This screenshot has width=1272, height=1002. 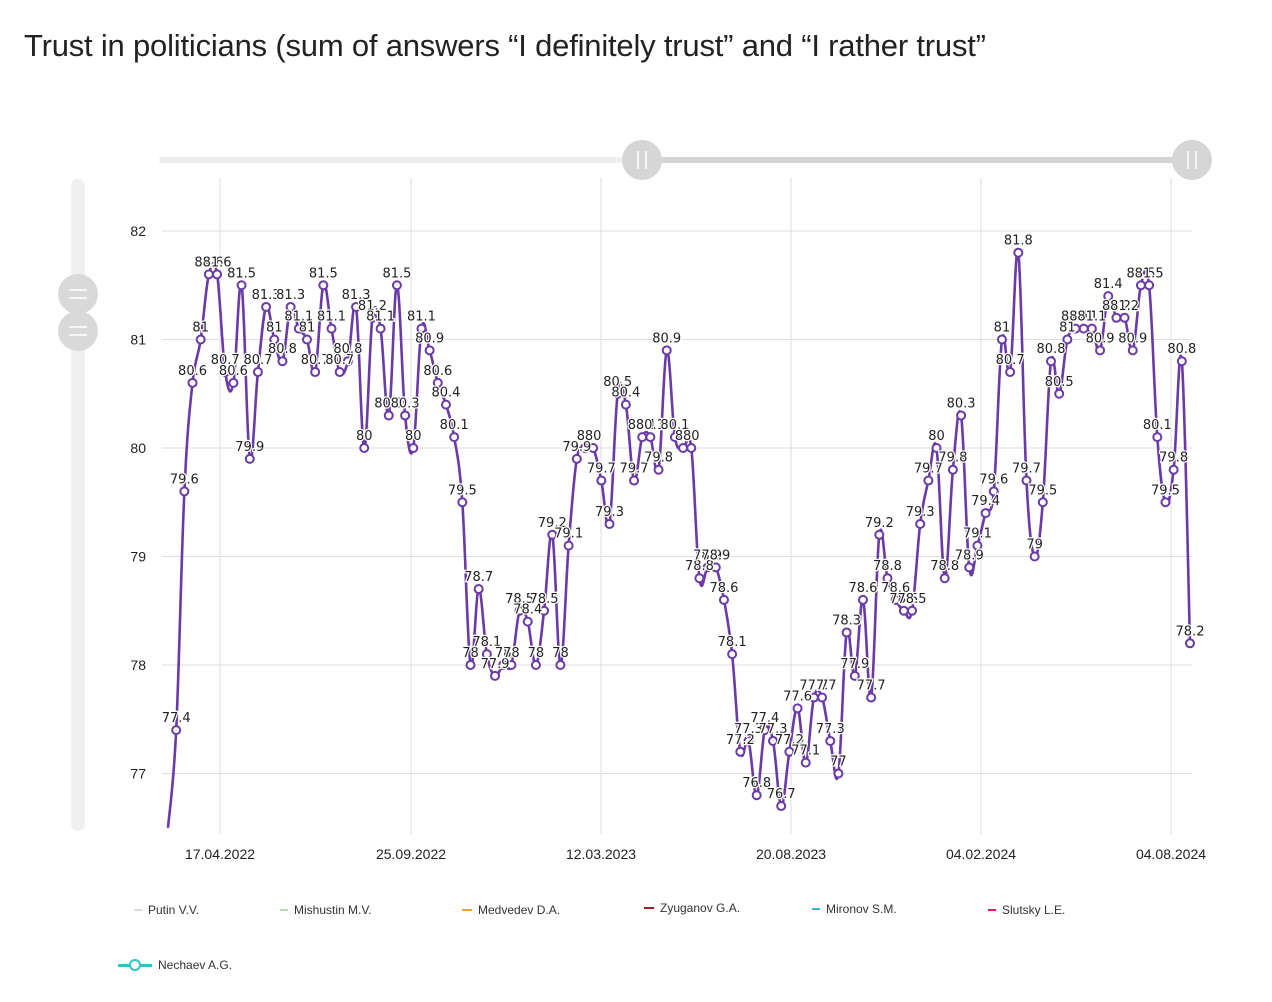 I want to click on legend-label: Zyuganov G.A., so click(x=700, y=908).